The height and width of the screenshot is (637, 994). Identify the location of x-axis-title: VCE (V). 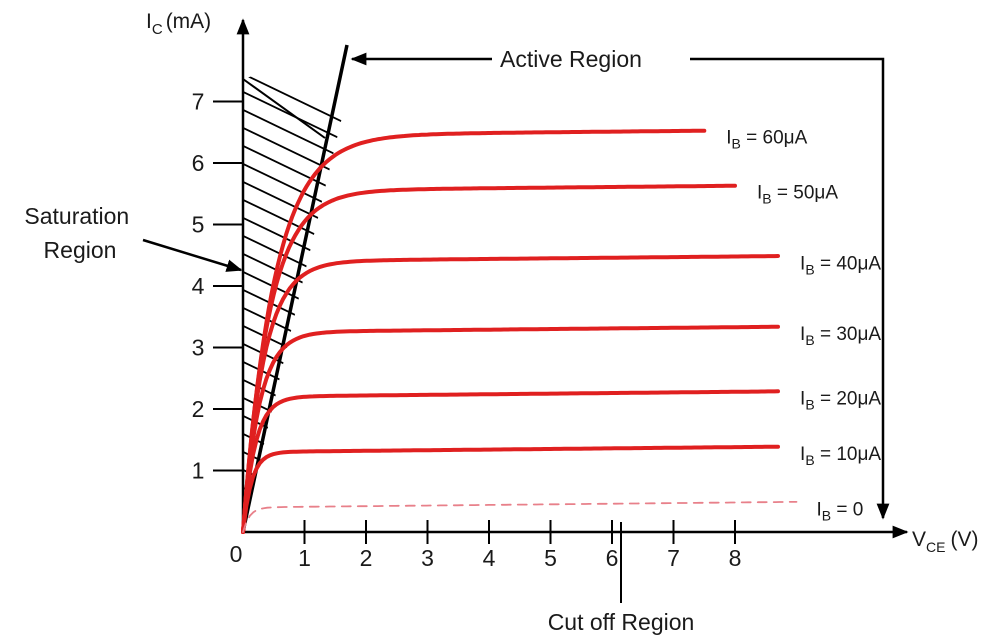
(945, 541).